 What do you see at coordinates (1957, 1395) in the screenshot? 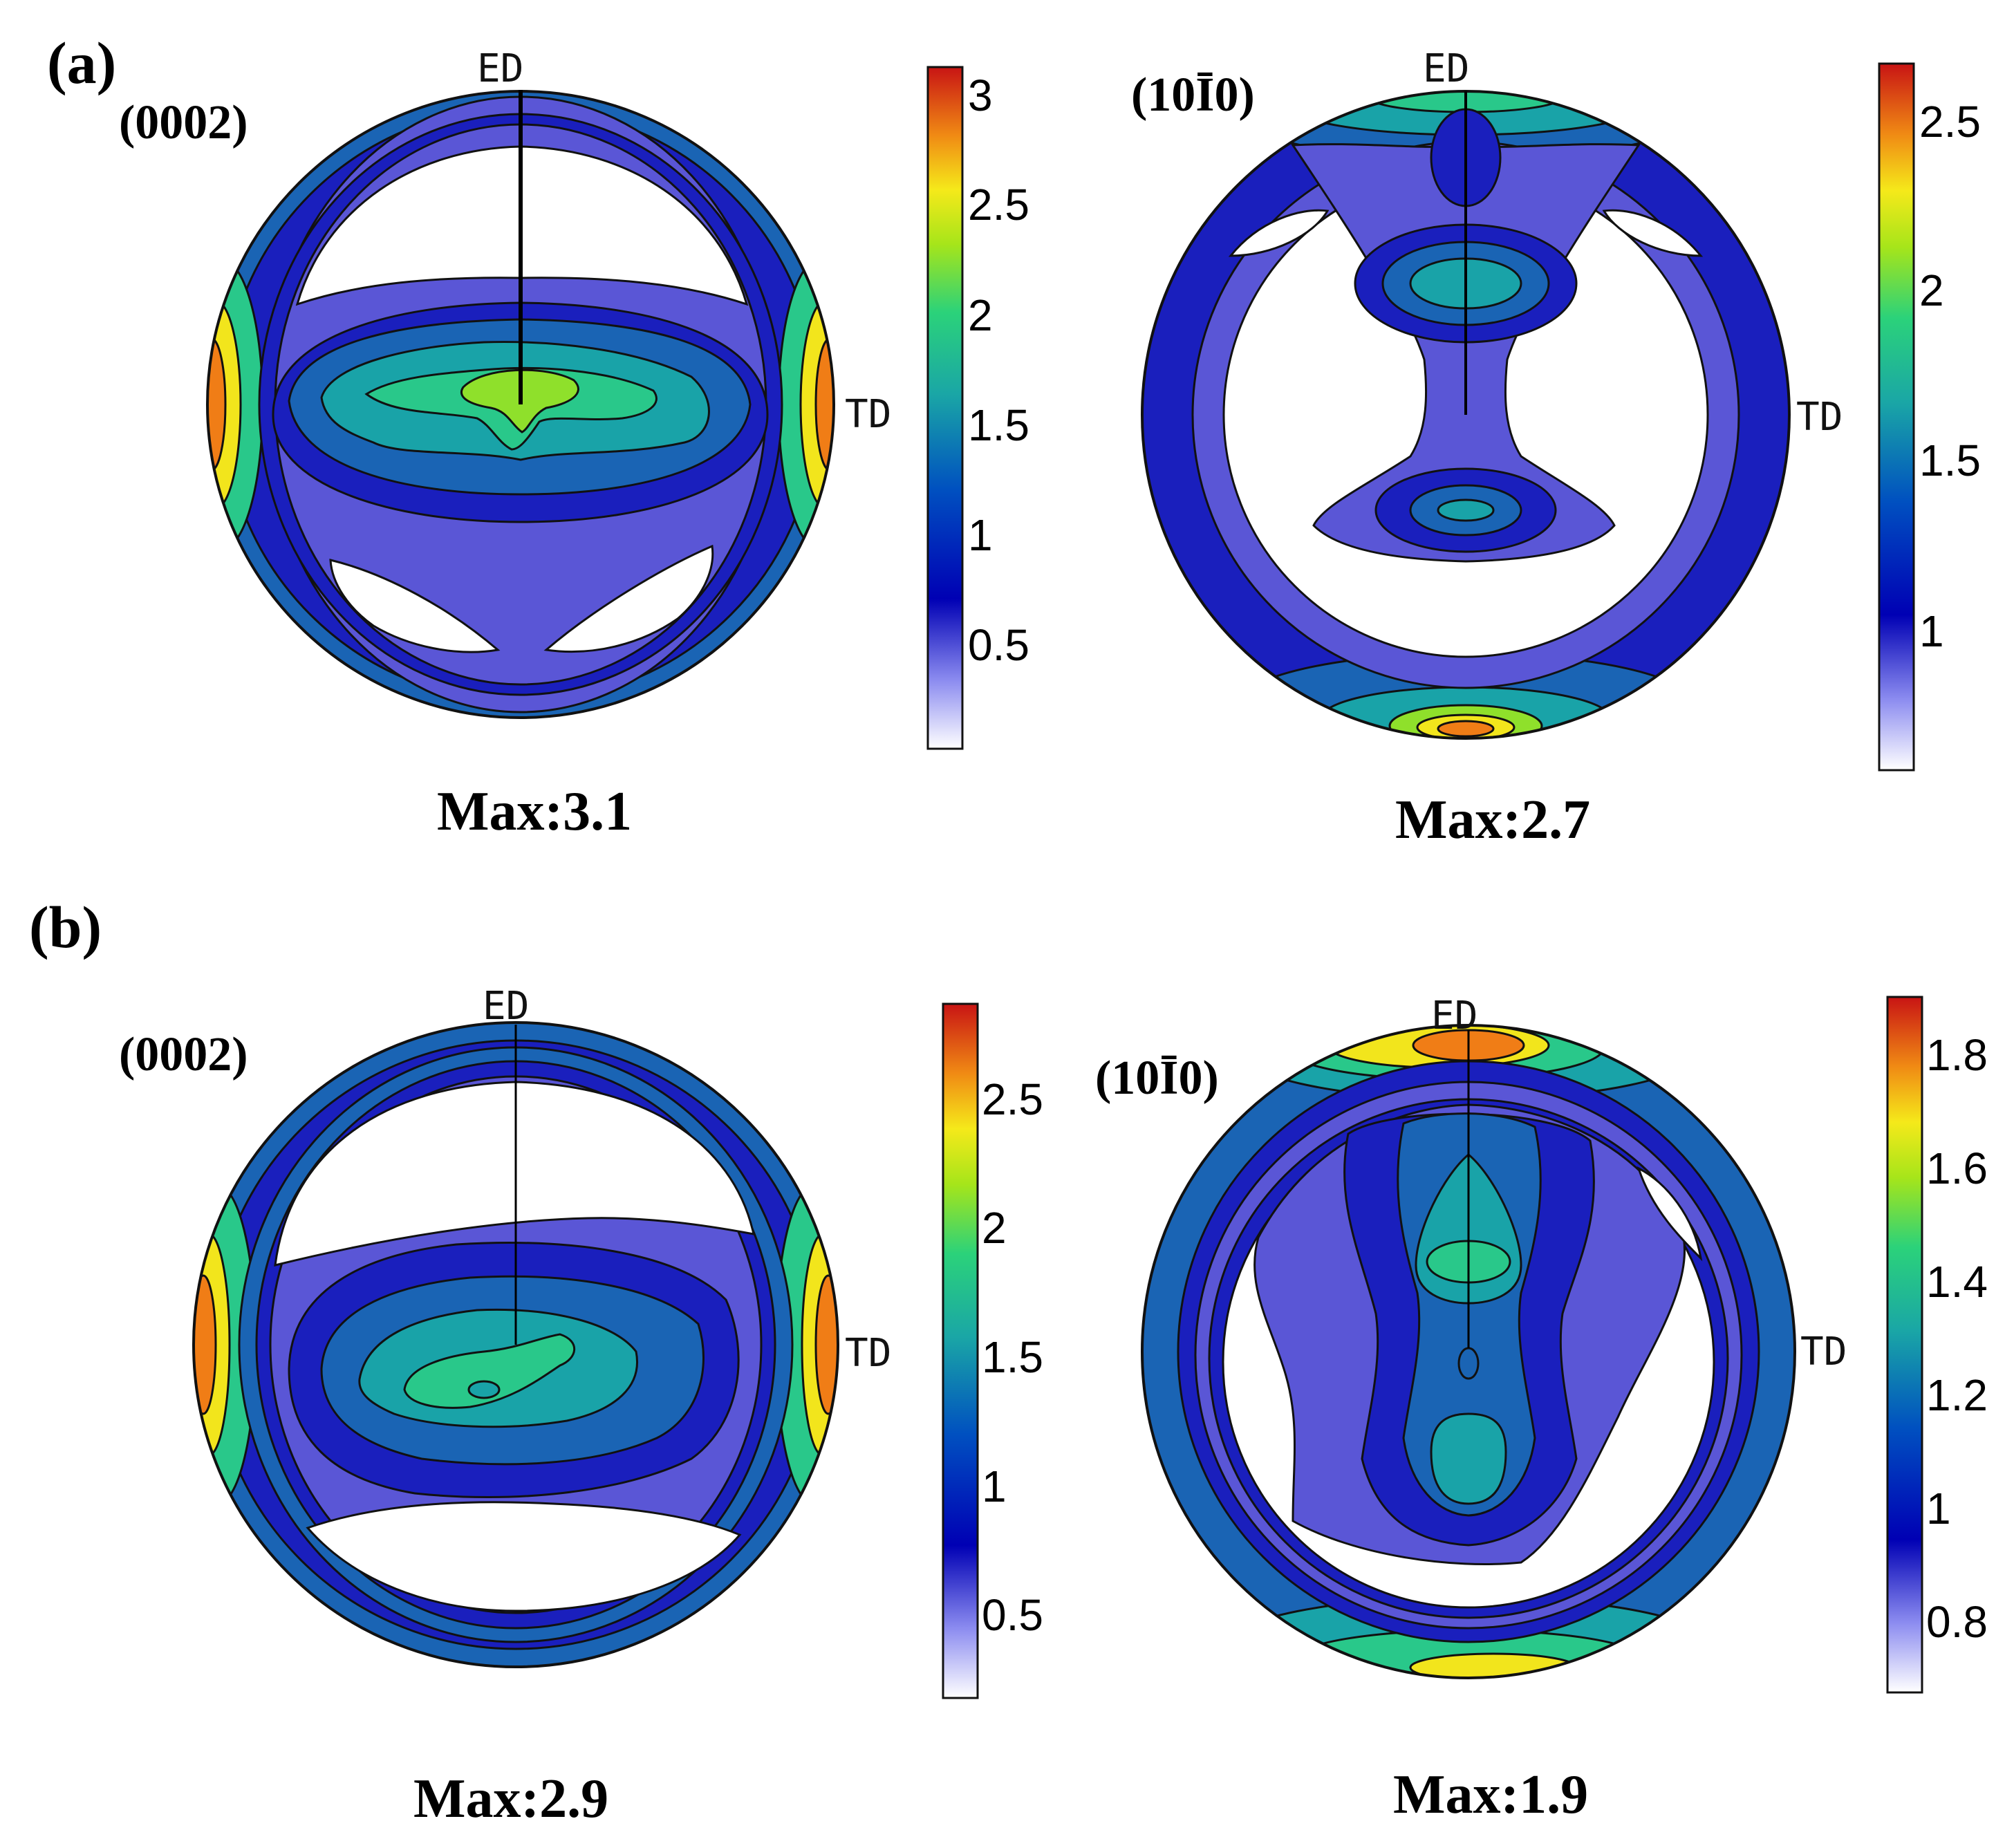
I see `colorbar-tick: 1.2` at bounding box center [1957, 1395].